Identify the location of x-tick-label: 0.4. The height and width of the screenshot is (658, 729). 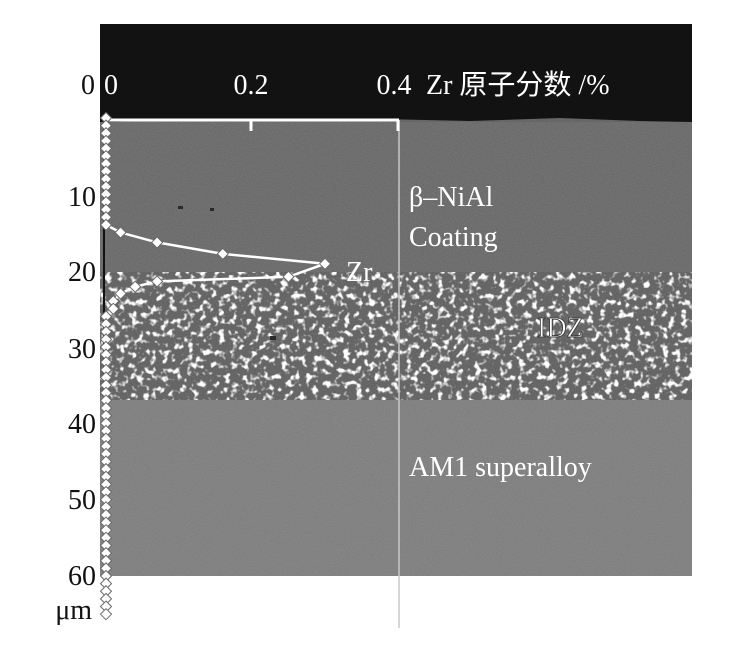
(394, 85).